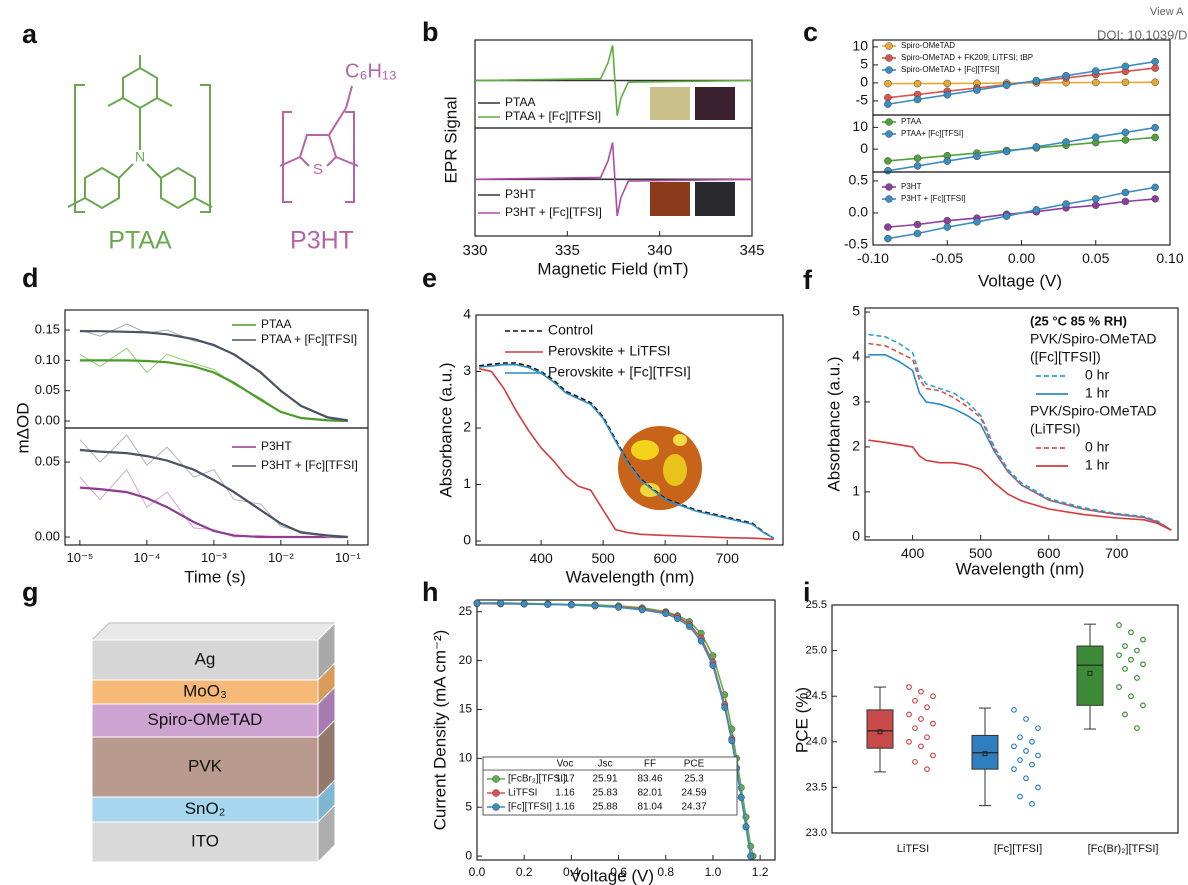 The image size is (1188, 885). What do you see at coordinates (450, 140) in the screenshot?
I see `y-axis-label: EPR Signal` at bounding box center [450, 140].